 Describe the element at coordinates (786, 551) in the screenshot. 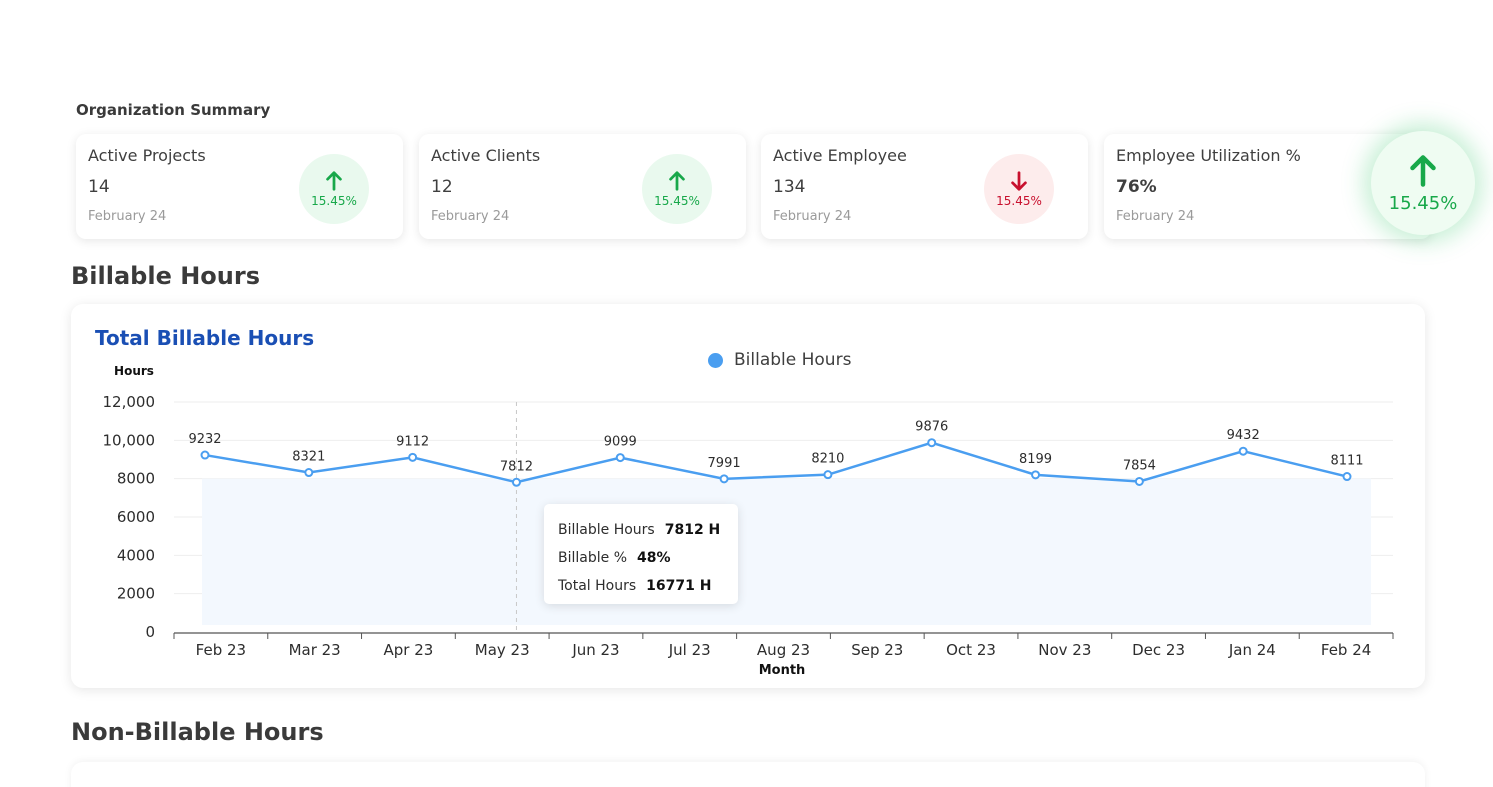

I see `area-fill` at that location.